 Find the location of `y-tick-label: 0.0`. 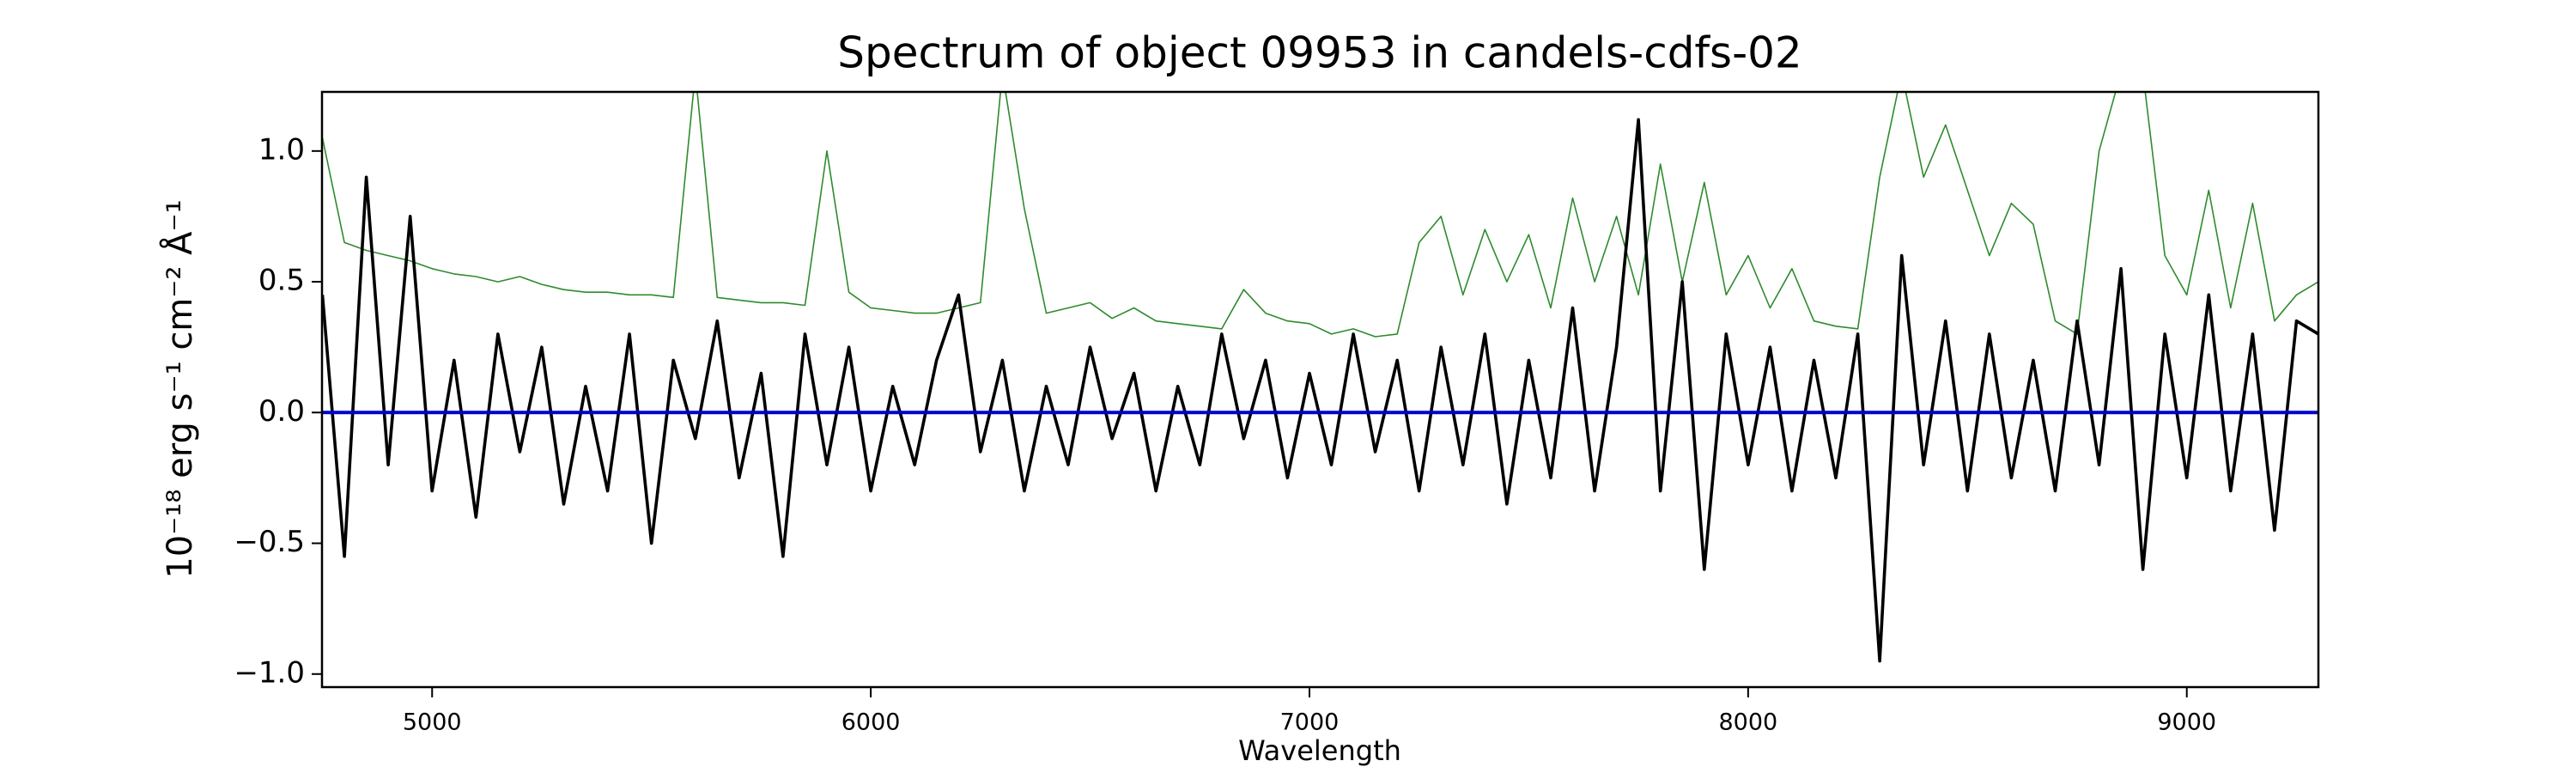

y-tick-label: 0.0 is located at coordinates (281, 411).